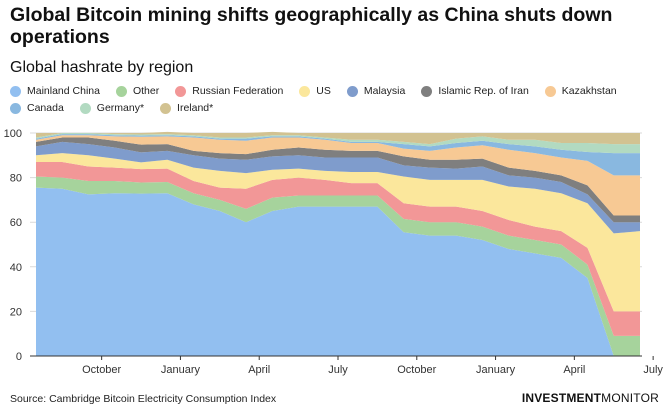 Image resolution: width=667 pixels, height=410 pixels. I want to click on legend-item: Russian Federation, so click(229, 91).